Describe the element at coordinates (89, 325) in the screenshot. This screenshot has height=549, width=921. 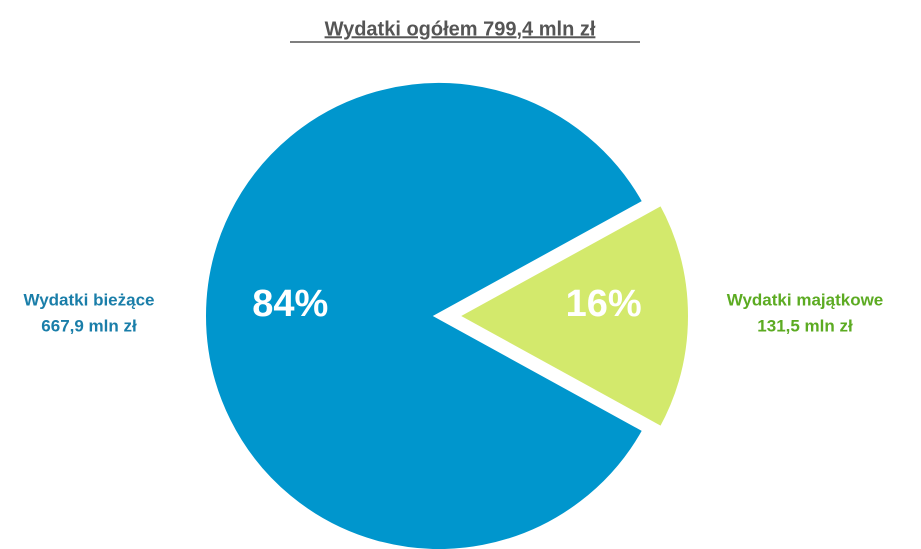
I see `amount-label: 667,9 mln zł` at that location.